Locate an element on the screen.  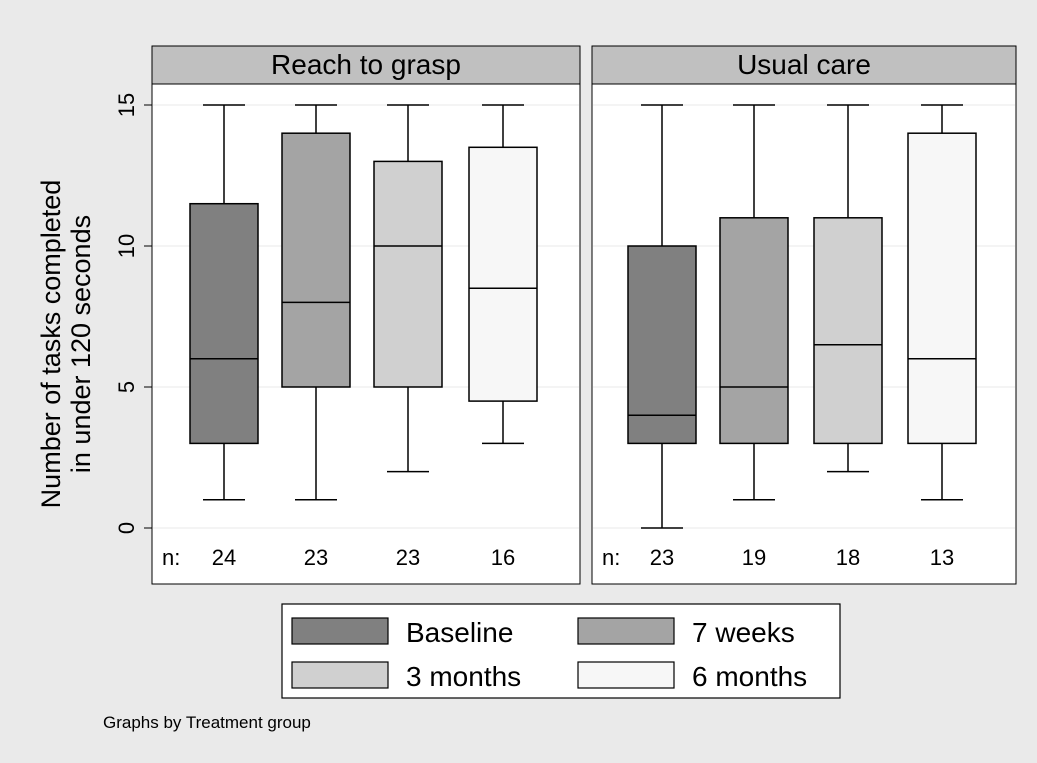
y-tick-label: 0 is located at coordinates (126, 528).